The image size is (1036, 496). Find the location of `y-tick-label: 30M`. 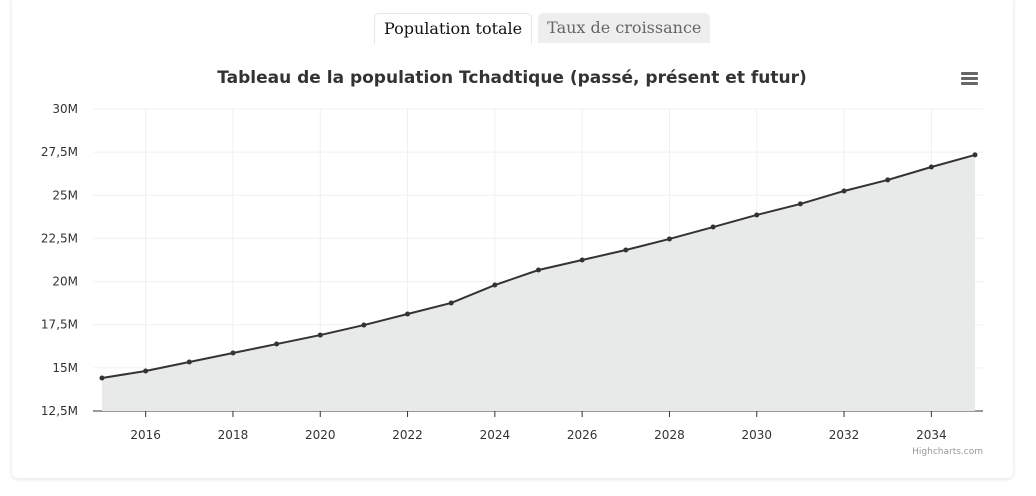

y-tick-label: 30M is located at coordinates (65, 109).